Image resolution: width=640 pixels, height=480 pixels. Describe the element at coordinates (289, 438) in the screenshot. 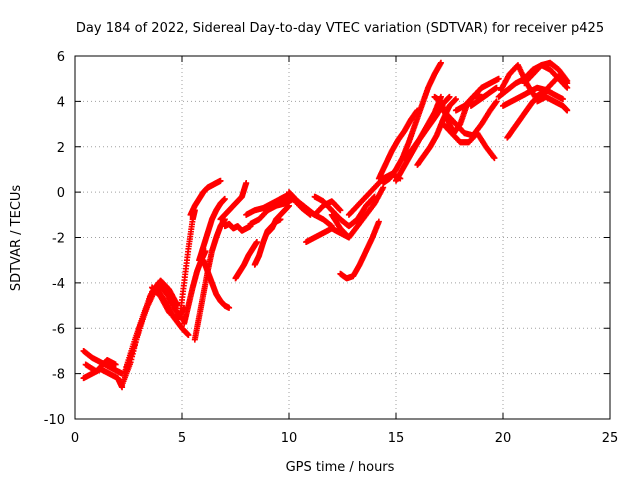

I see `x-tick-label: 10` at that location.